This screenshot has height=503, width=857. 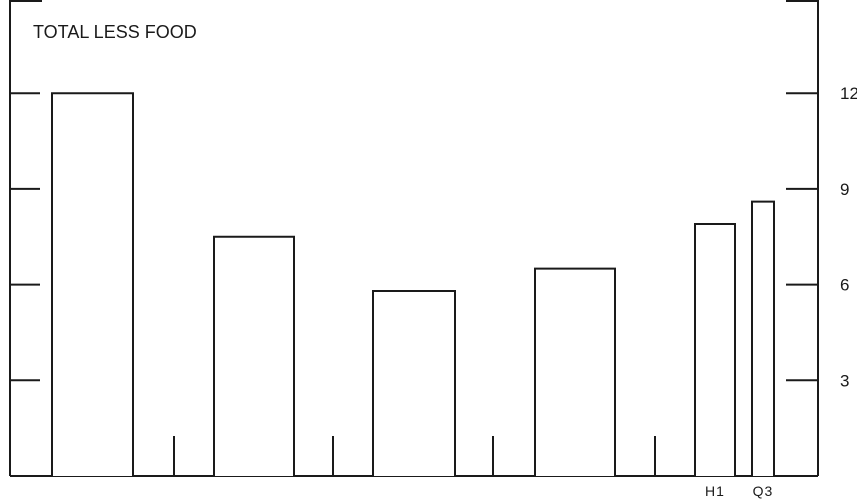 I want to click on chart-title: TOTAL LESS FOOD, so click(x=115, y=32).